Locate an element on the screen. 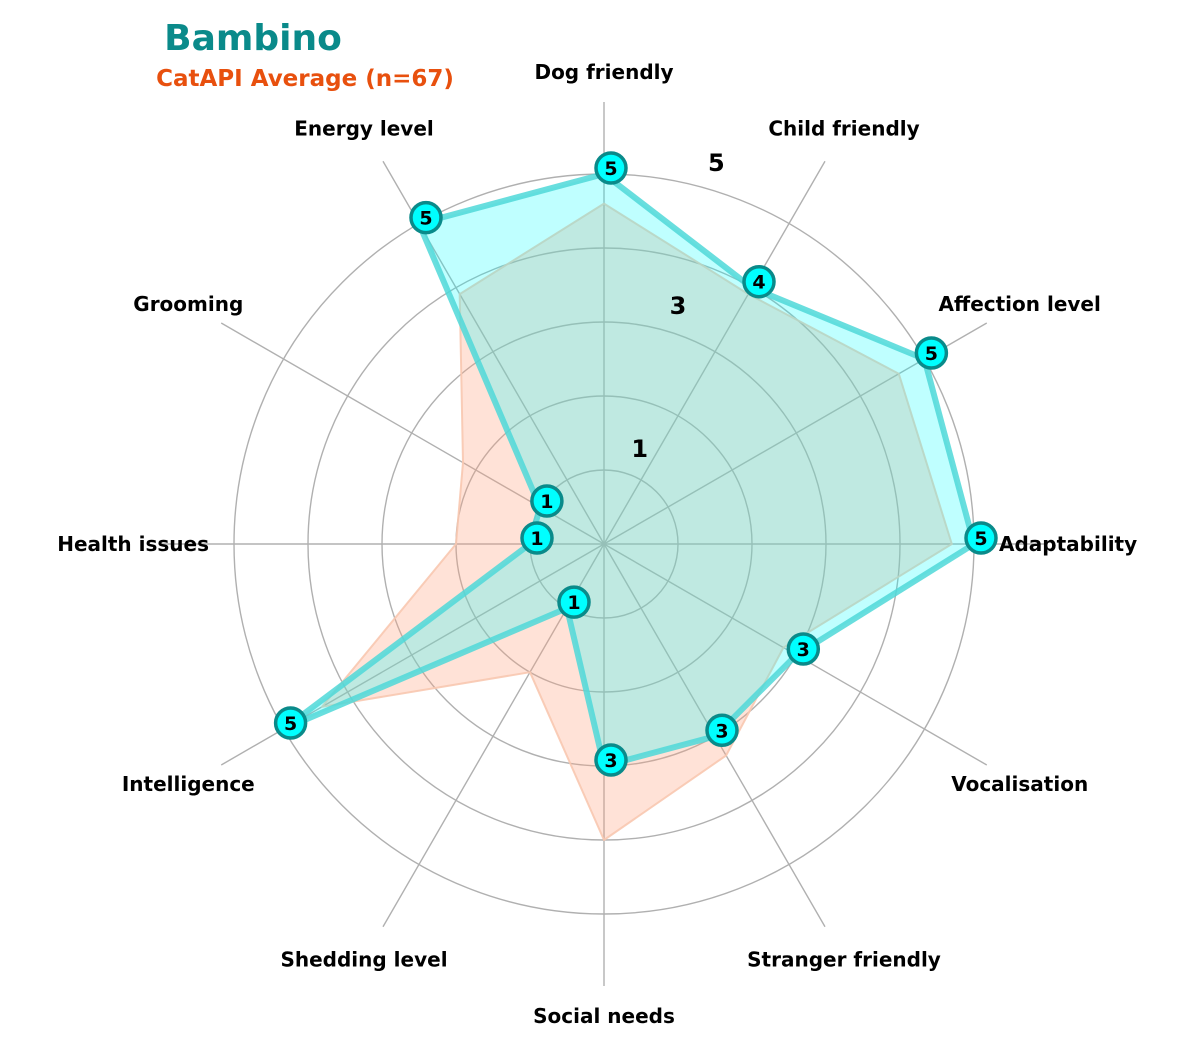 The height and width of the screenshot is (1050, 1200). axis-label: Shedding level is located at coordinates (363, 960).